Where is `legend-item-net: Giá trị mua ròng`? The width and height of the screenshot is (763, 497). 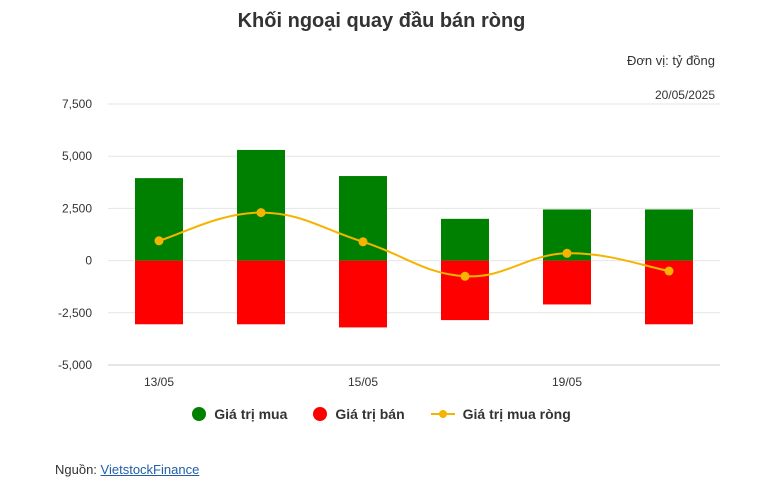
legend-item-net: Giá trị mua ròng is located at coordinates (500, 414).